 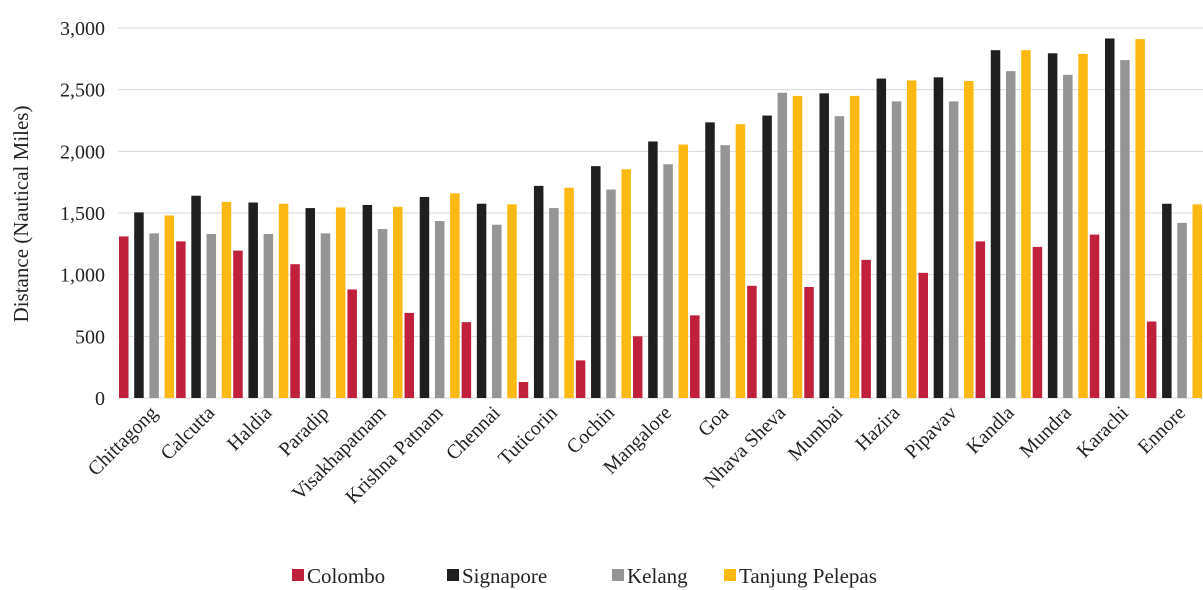 What do you see at coordinates (82, 91) in the screenshot?
I see `y-tick-label: 2,500` at bounding box center [82, 91].